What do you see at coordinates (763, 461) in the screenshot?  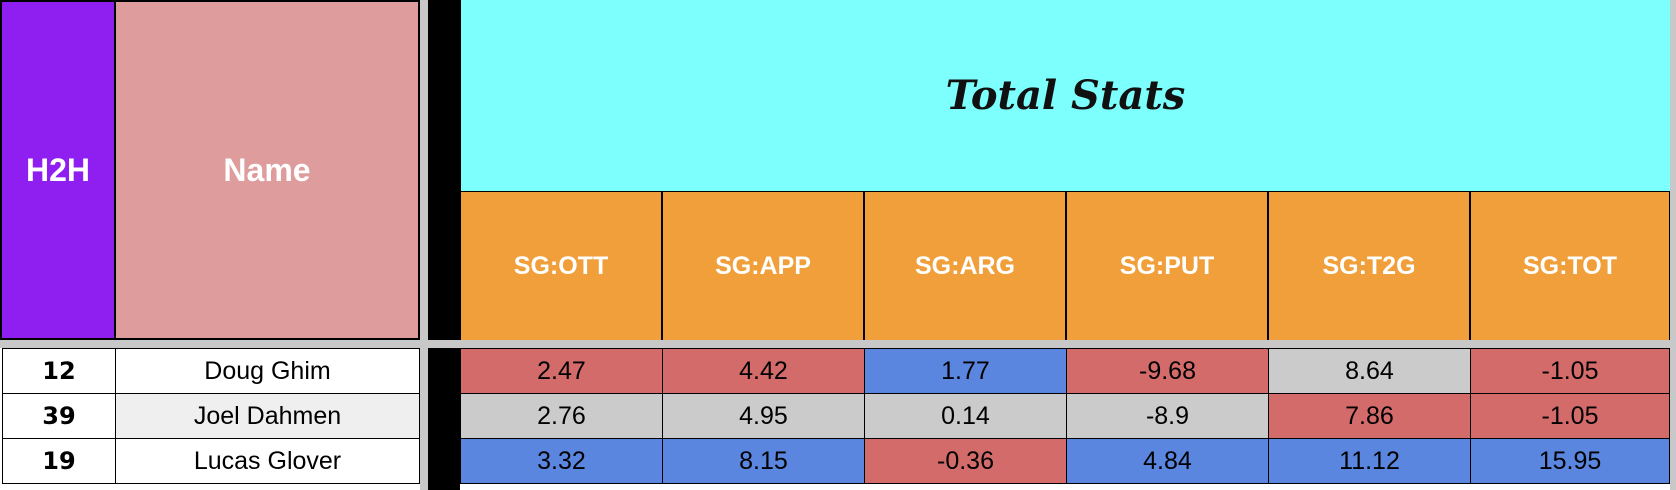 I see `table-cell-sg-app: 8.15` at bounding box center [763, 461].